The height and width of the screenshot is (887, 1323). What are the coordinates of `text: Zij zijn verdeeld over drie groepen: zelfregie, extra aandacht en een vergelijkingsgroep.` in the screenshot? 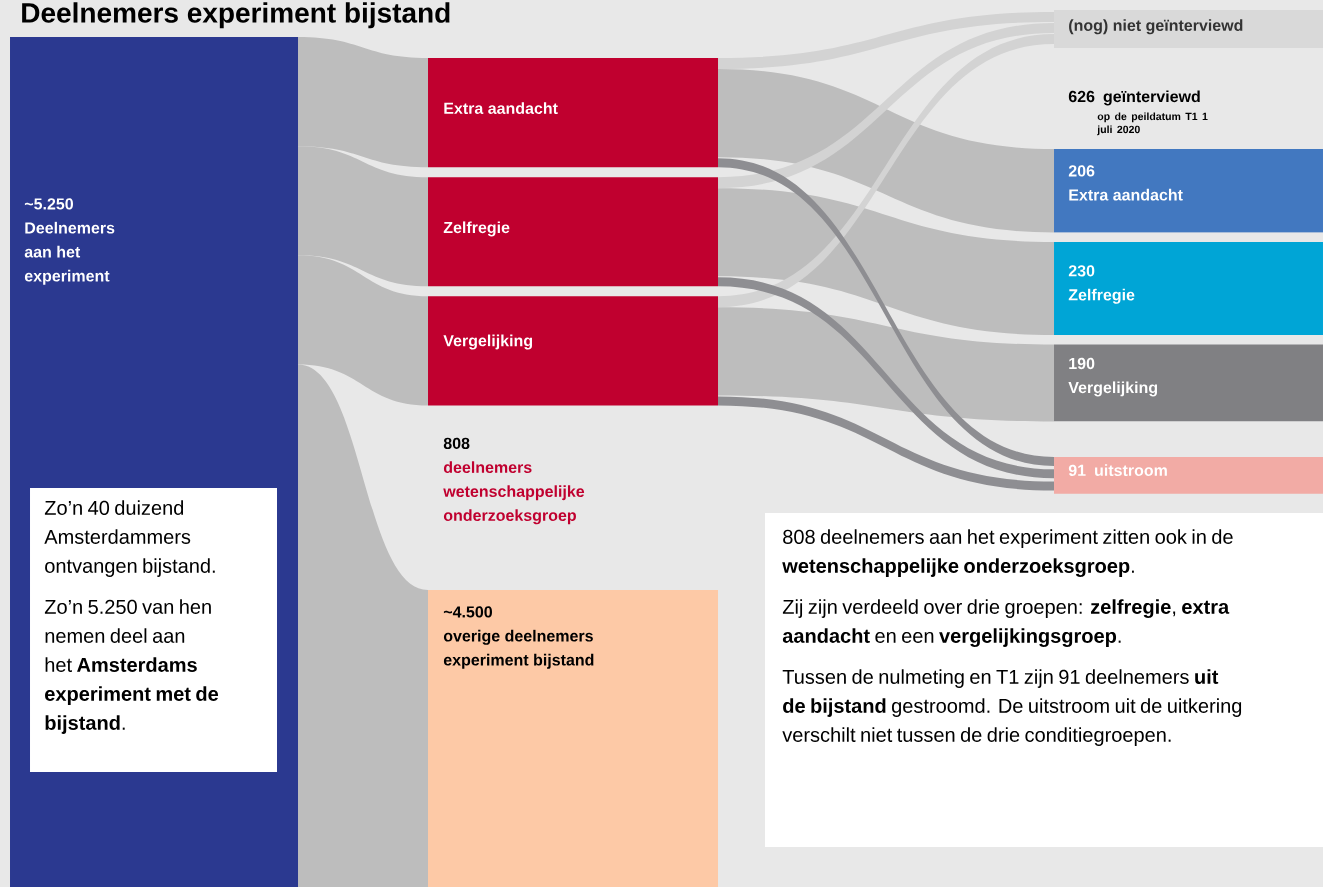 It's located at (1006, 623).